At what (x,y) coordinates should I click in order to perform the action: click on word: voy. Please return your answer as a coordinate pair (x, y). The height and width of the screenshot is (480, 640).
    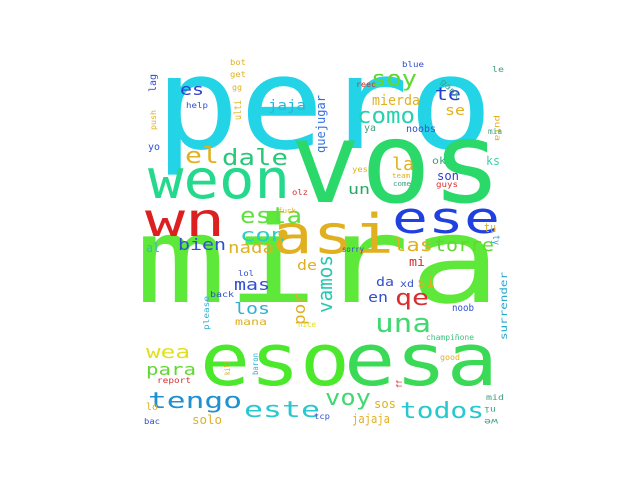
    Looking at the image, I should click on (348, 398).